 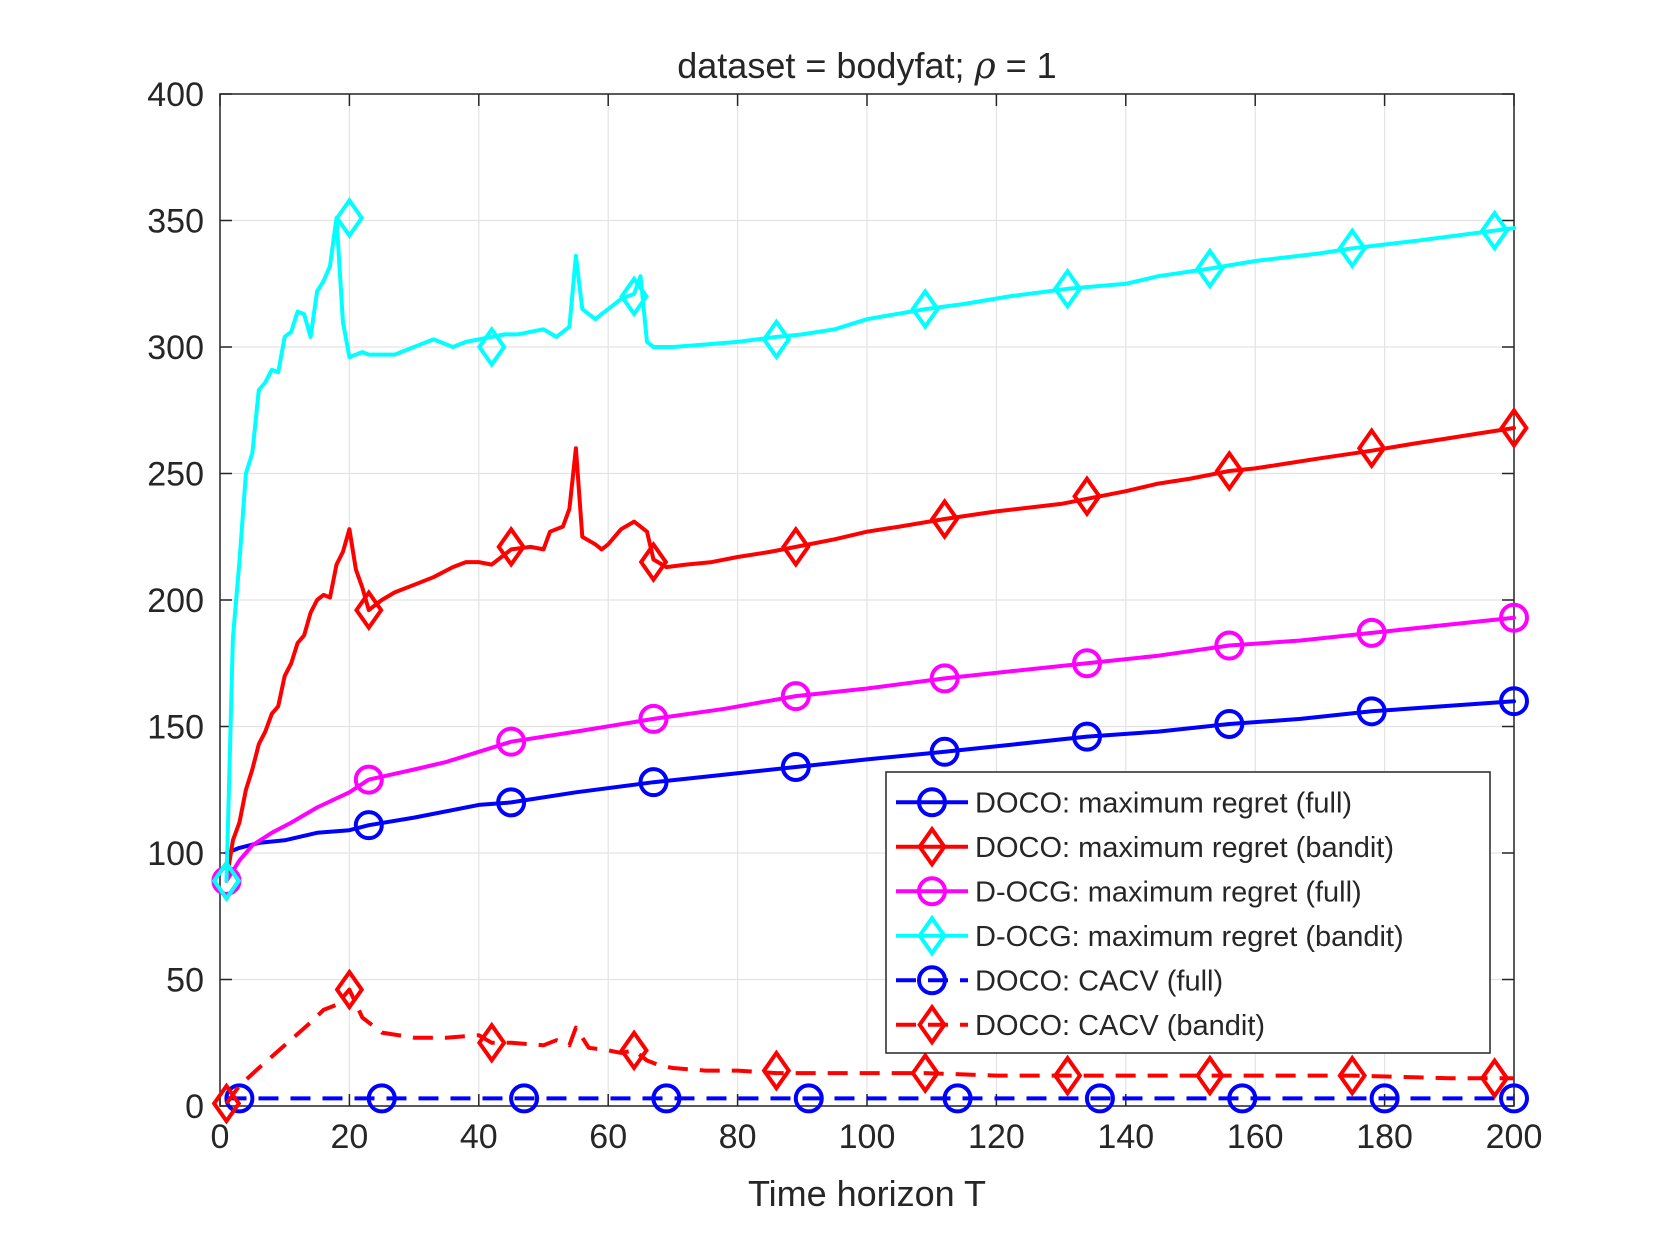 I want to click on y-tick-label: 0, so click(x=194, y=1107).